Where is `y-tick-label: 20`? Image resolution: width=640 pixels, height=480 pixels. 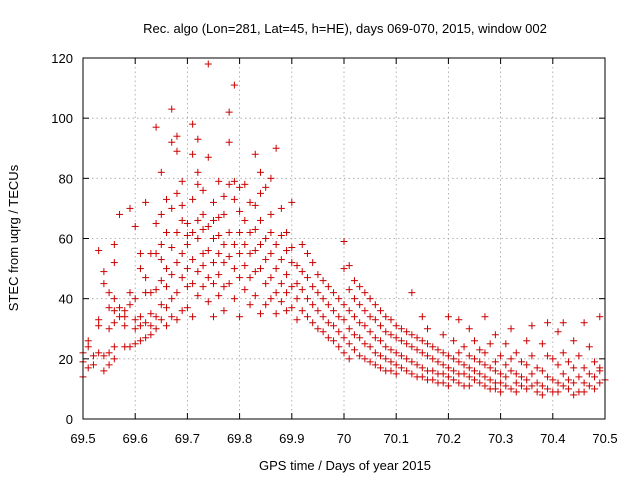 y-tick-label: 20 is located at coordinates (66, 359).